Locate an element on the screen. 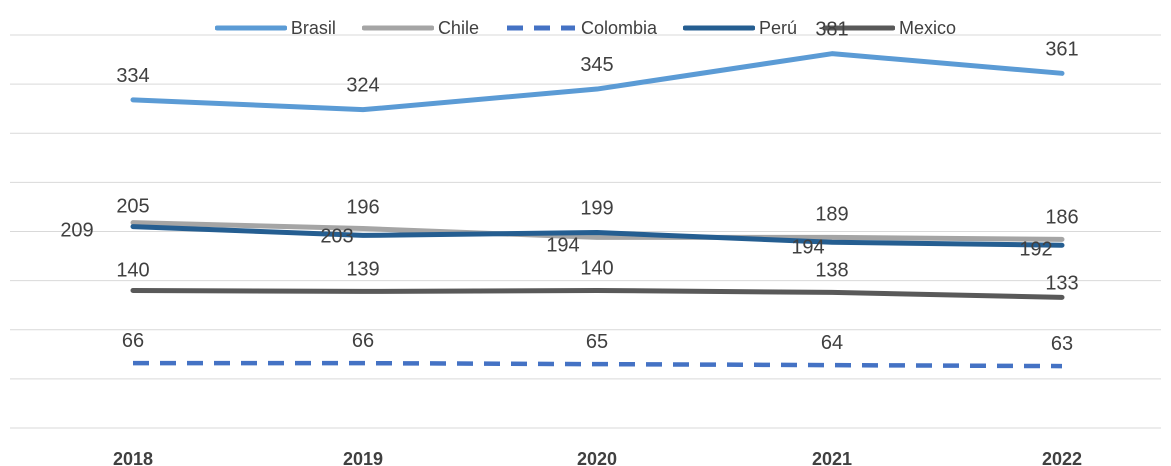  legend-item: Chile is located at coordinates (420, 28).